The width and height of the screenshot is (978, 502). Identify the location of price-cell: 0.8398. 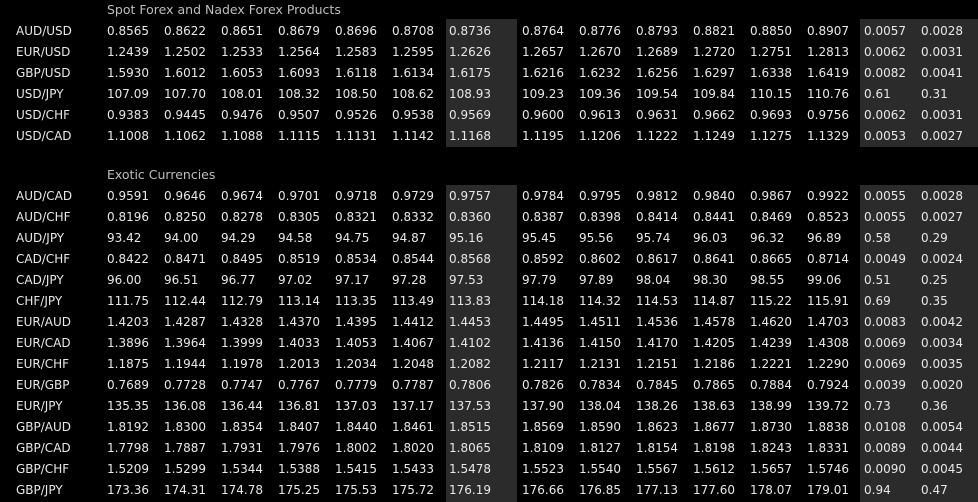
(600, 217).